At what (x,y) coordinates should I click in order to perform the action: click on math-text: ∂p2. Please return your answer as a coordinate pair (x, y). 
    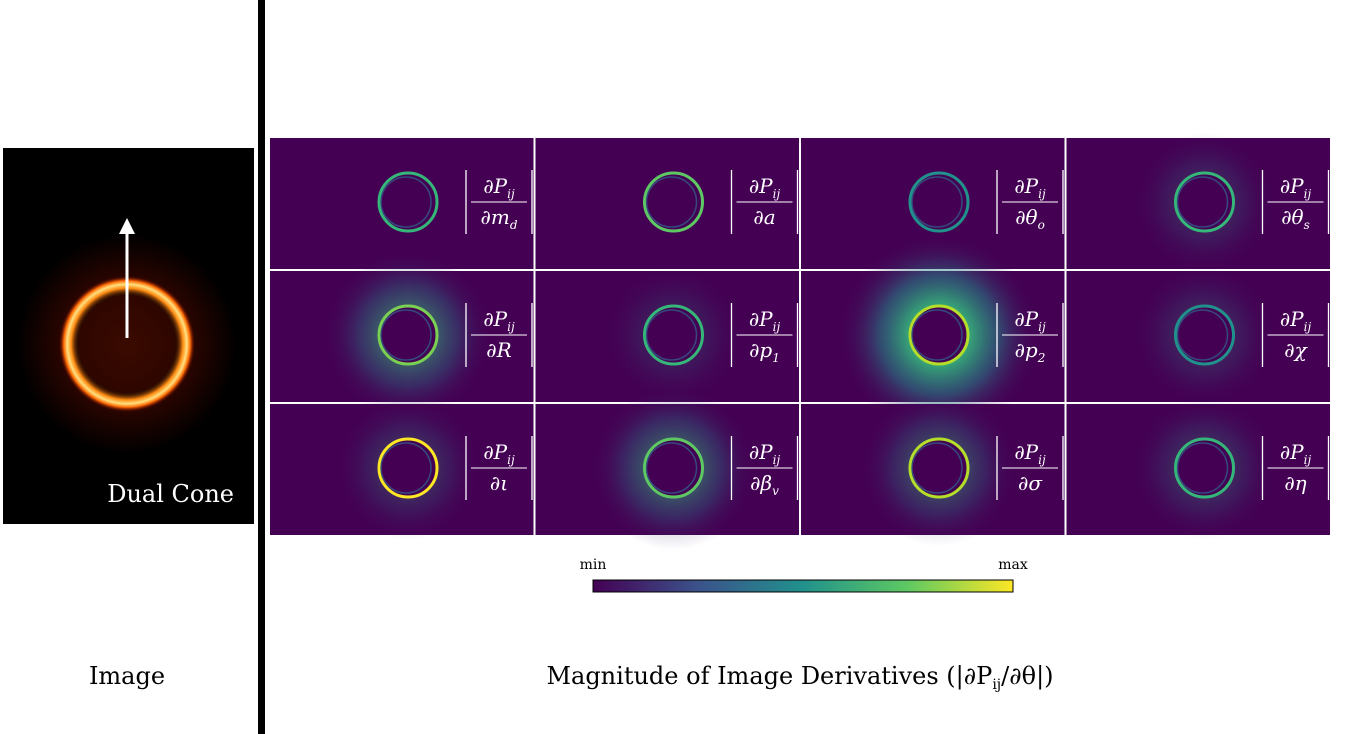
    Looking at the image, I should click on (1030, 351).